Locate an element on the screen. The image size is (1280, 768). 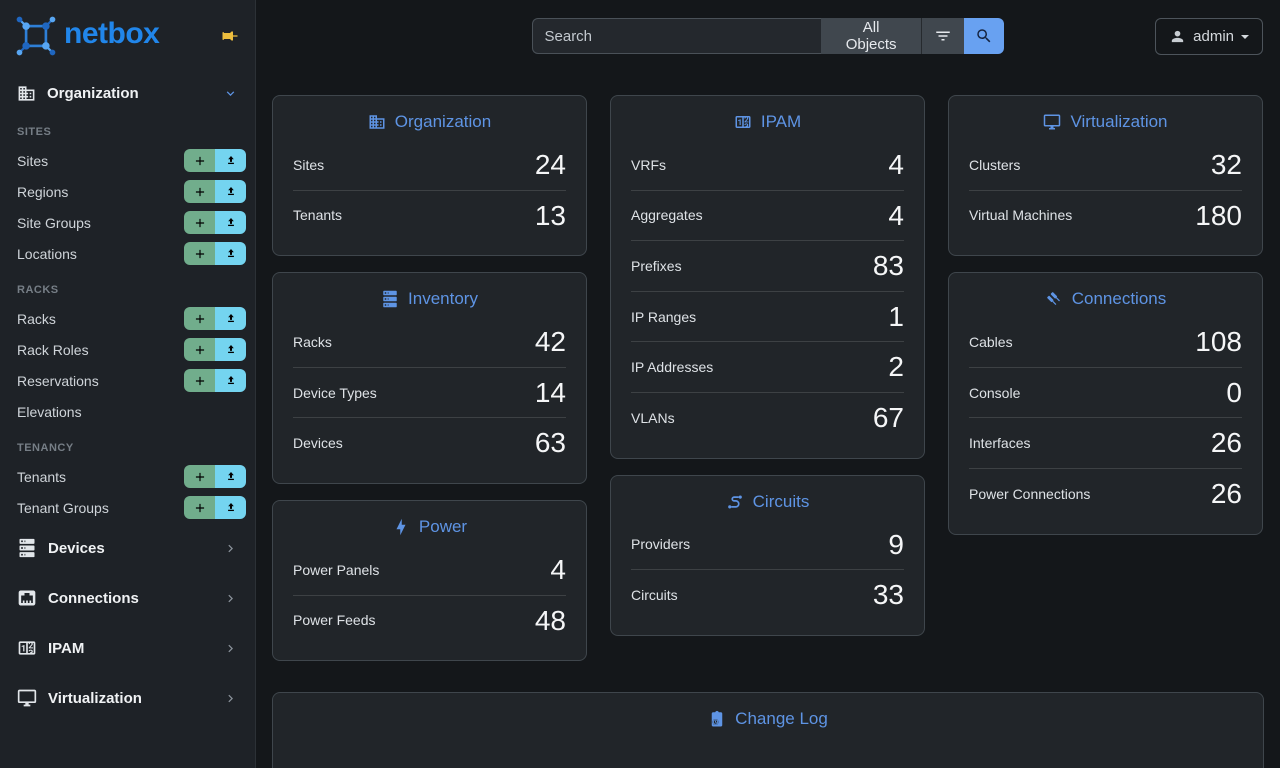
stat-row: Console 0 is located at coordinates (1105, 392).